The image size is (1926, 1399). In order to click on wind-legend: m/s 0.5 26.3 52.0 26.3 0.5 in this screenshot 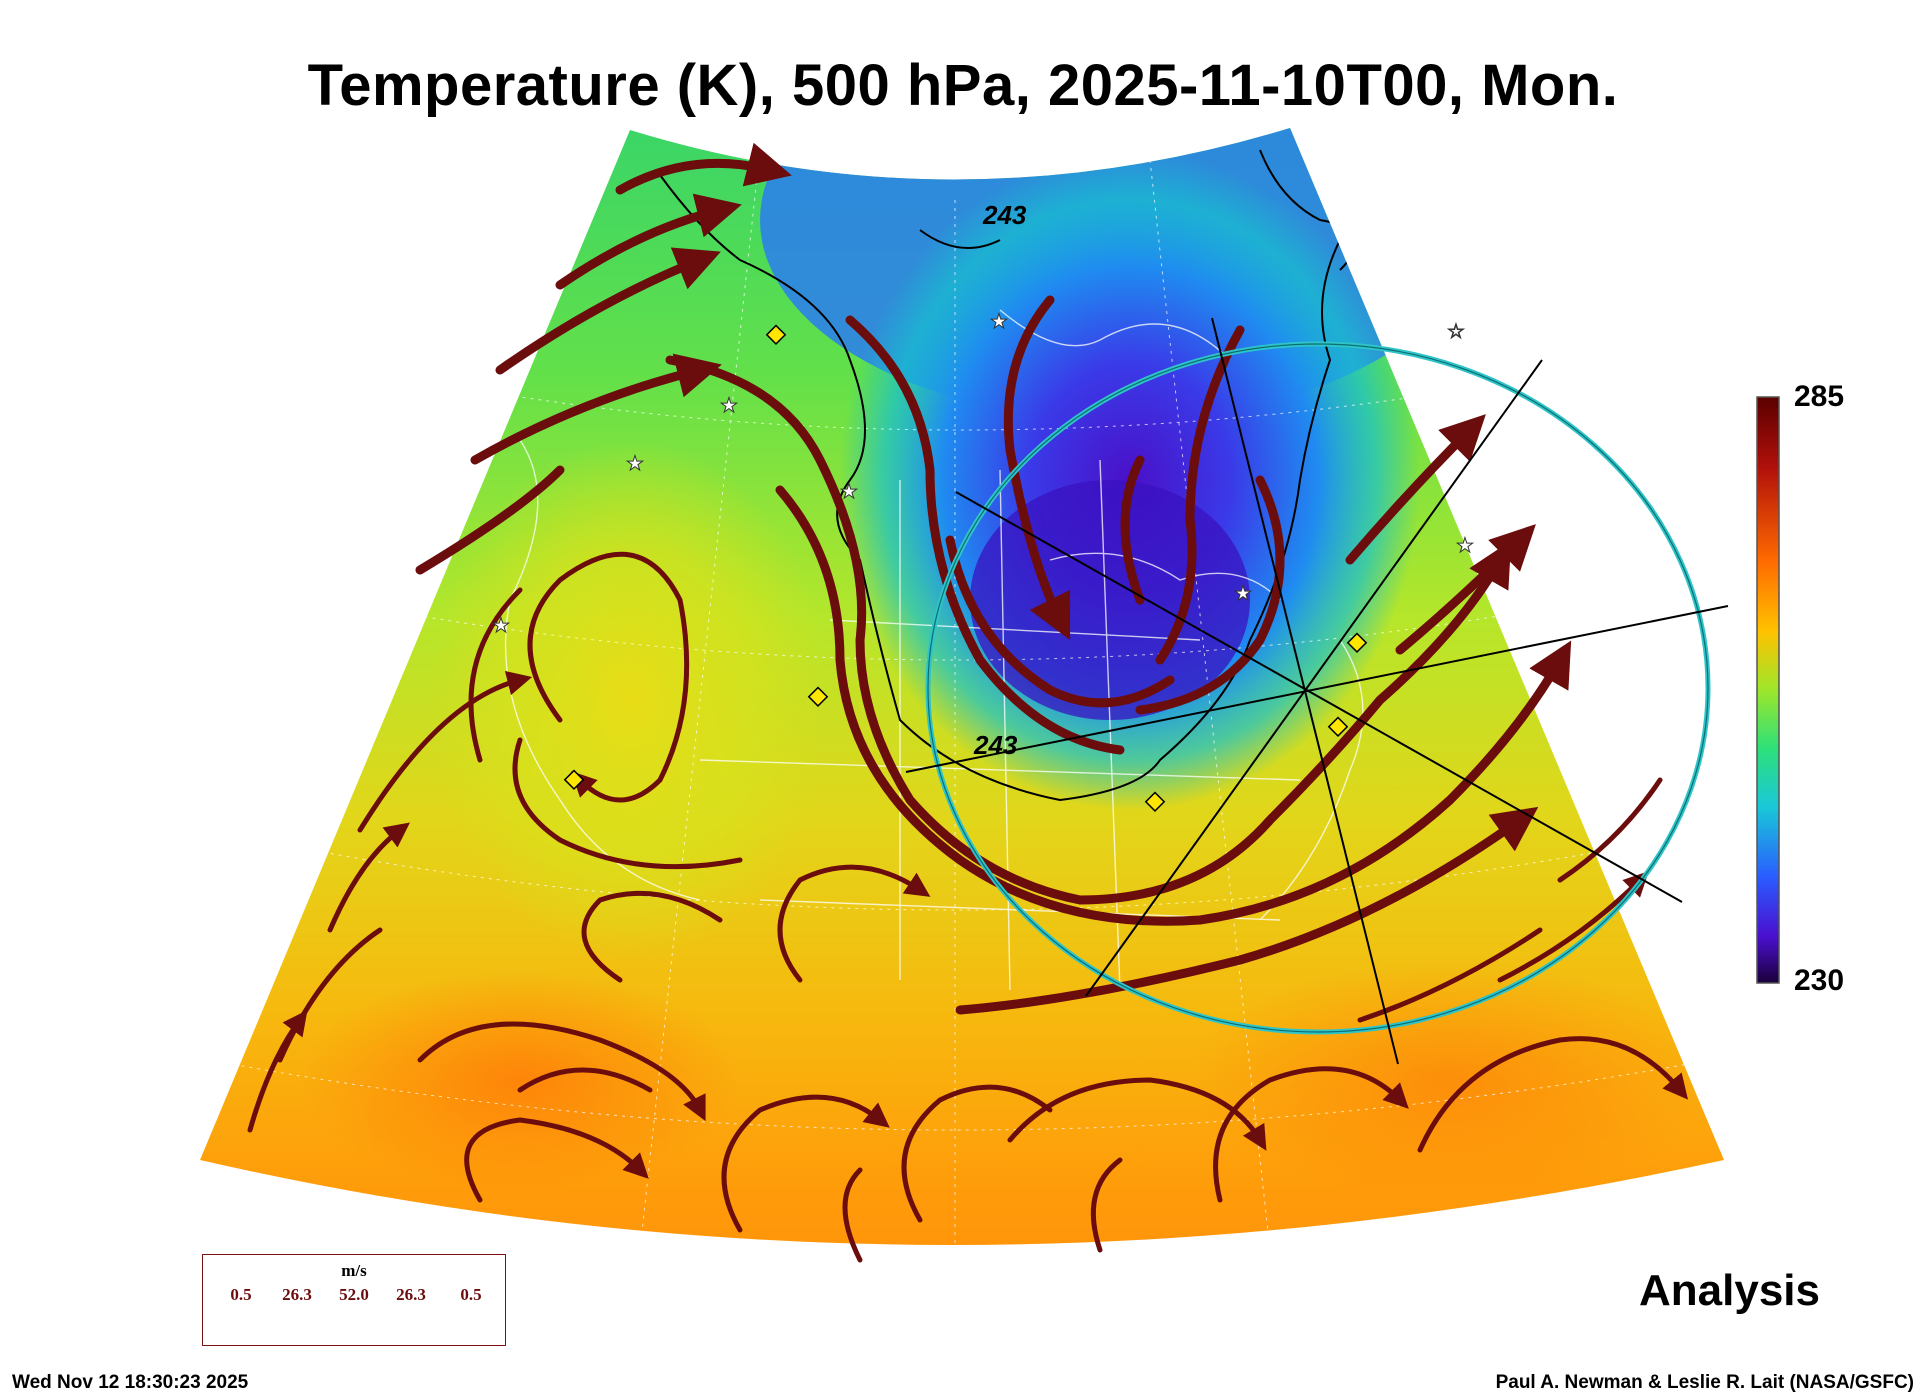, I will do `click(354, 1300)`.